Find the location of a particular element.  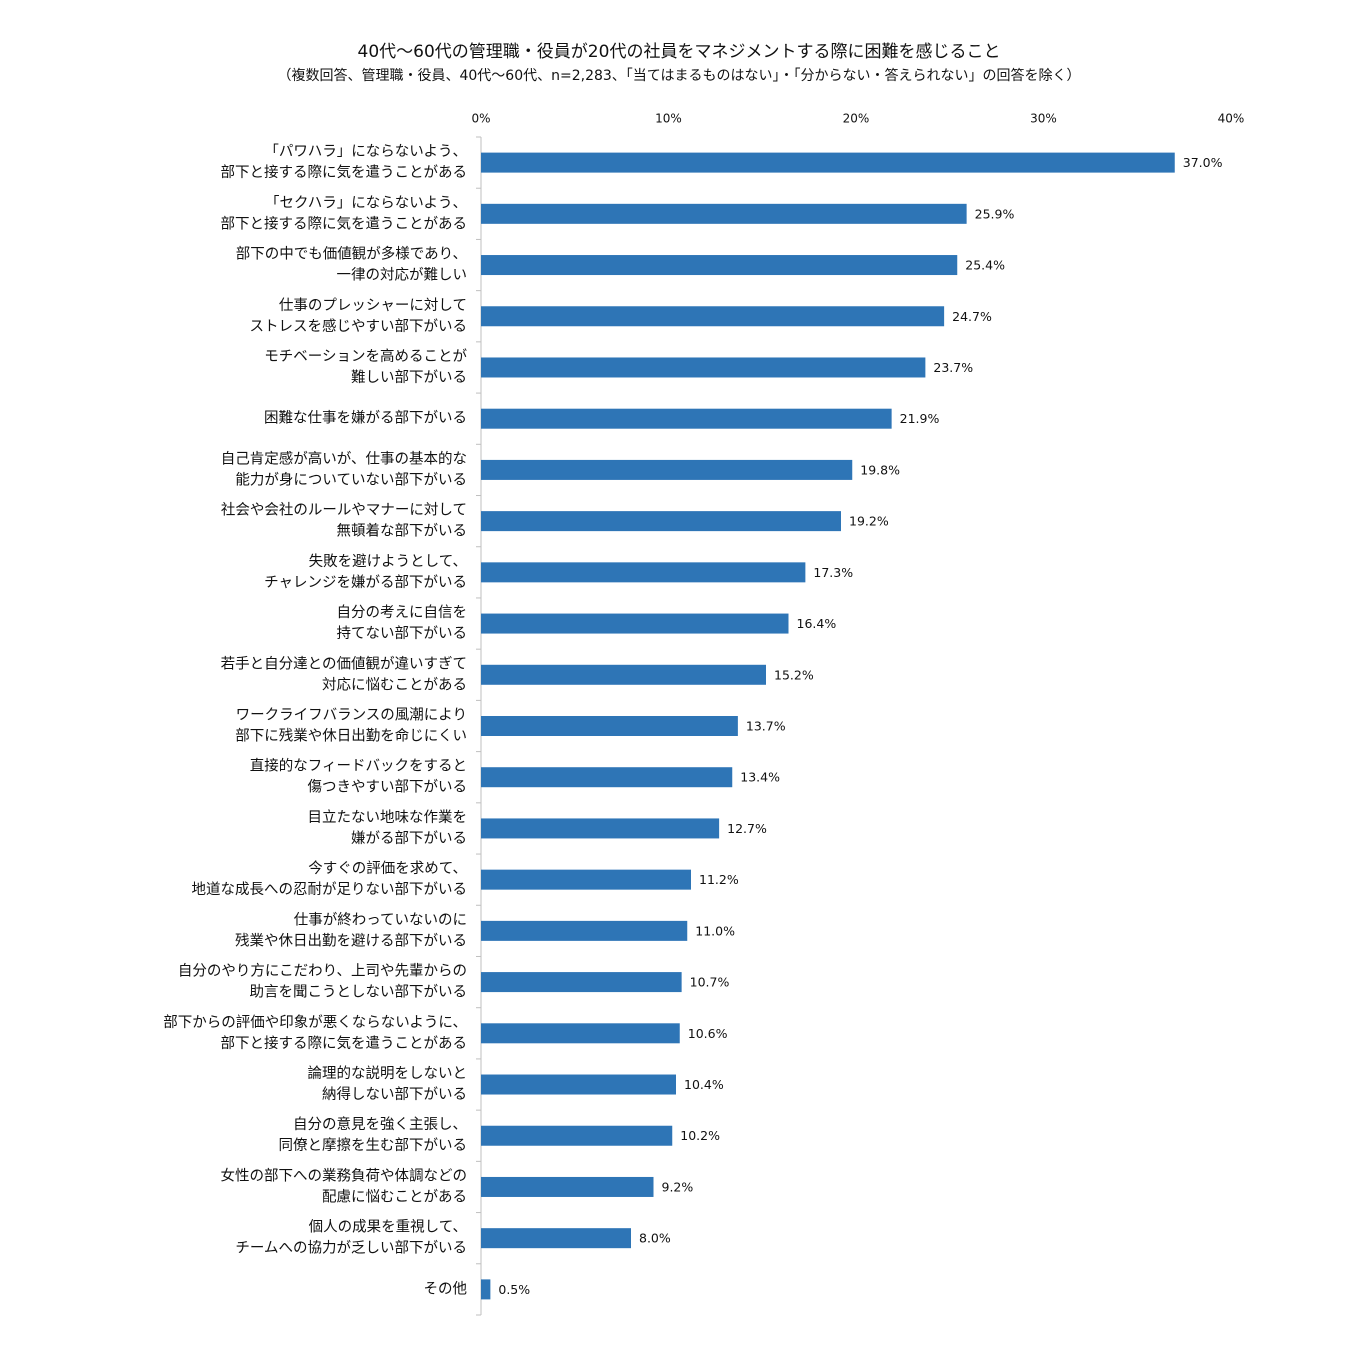

x-tick-label: 20% is located at coordinates (856, 119).